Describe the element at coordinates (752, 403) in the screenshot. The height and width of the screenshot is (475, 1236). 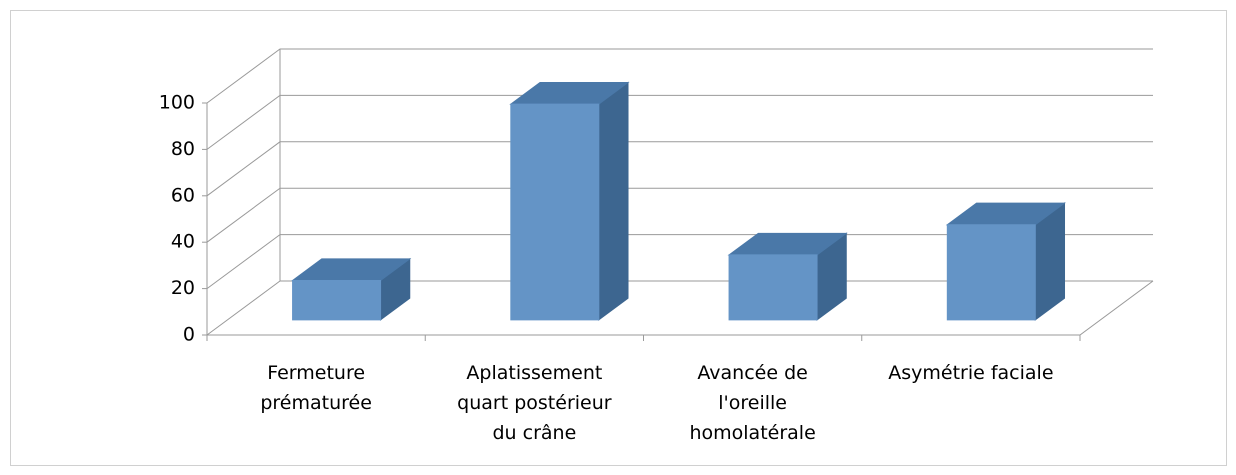
I see `x-tick-label: Avancée de l'oreille homolatérale` at that location.